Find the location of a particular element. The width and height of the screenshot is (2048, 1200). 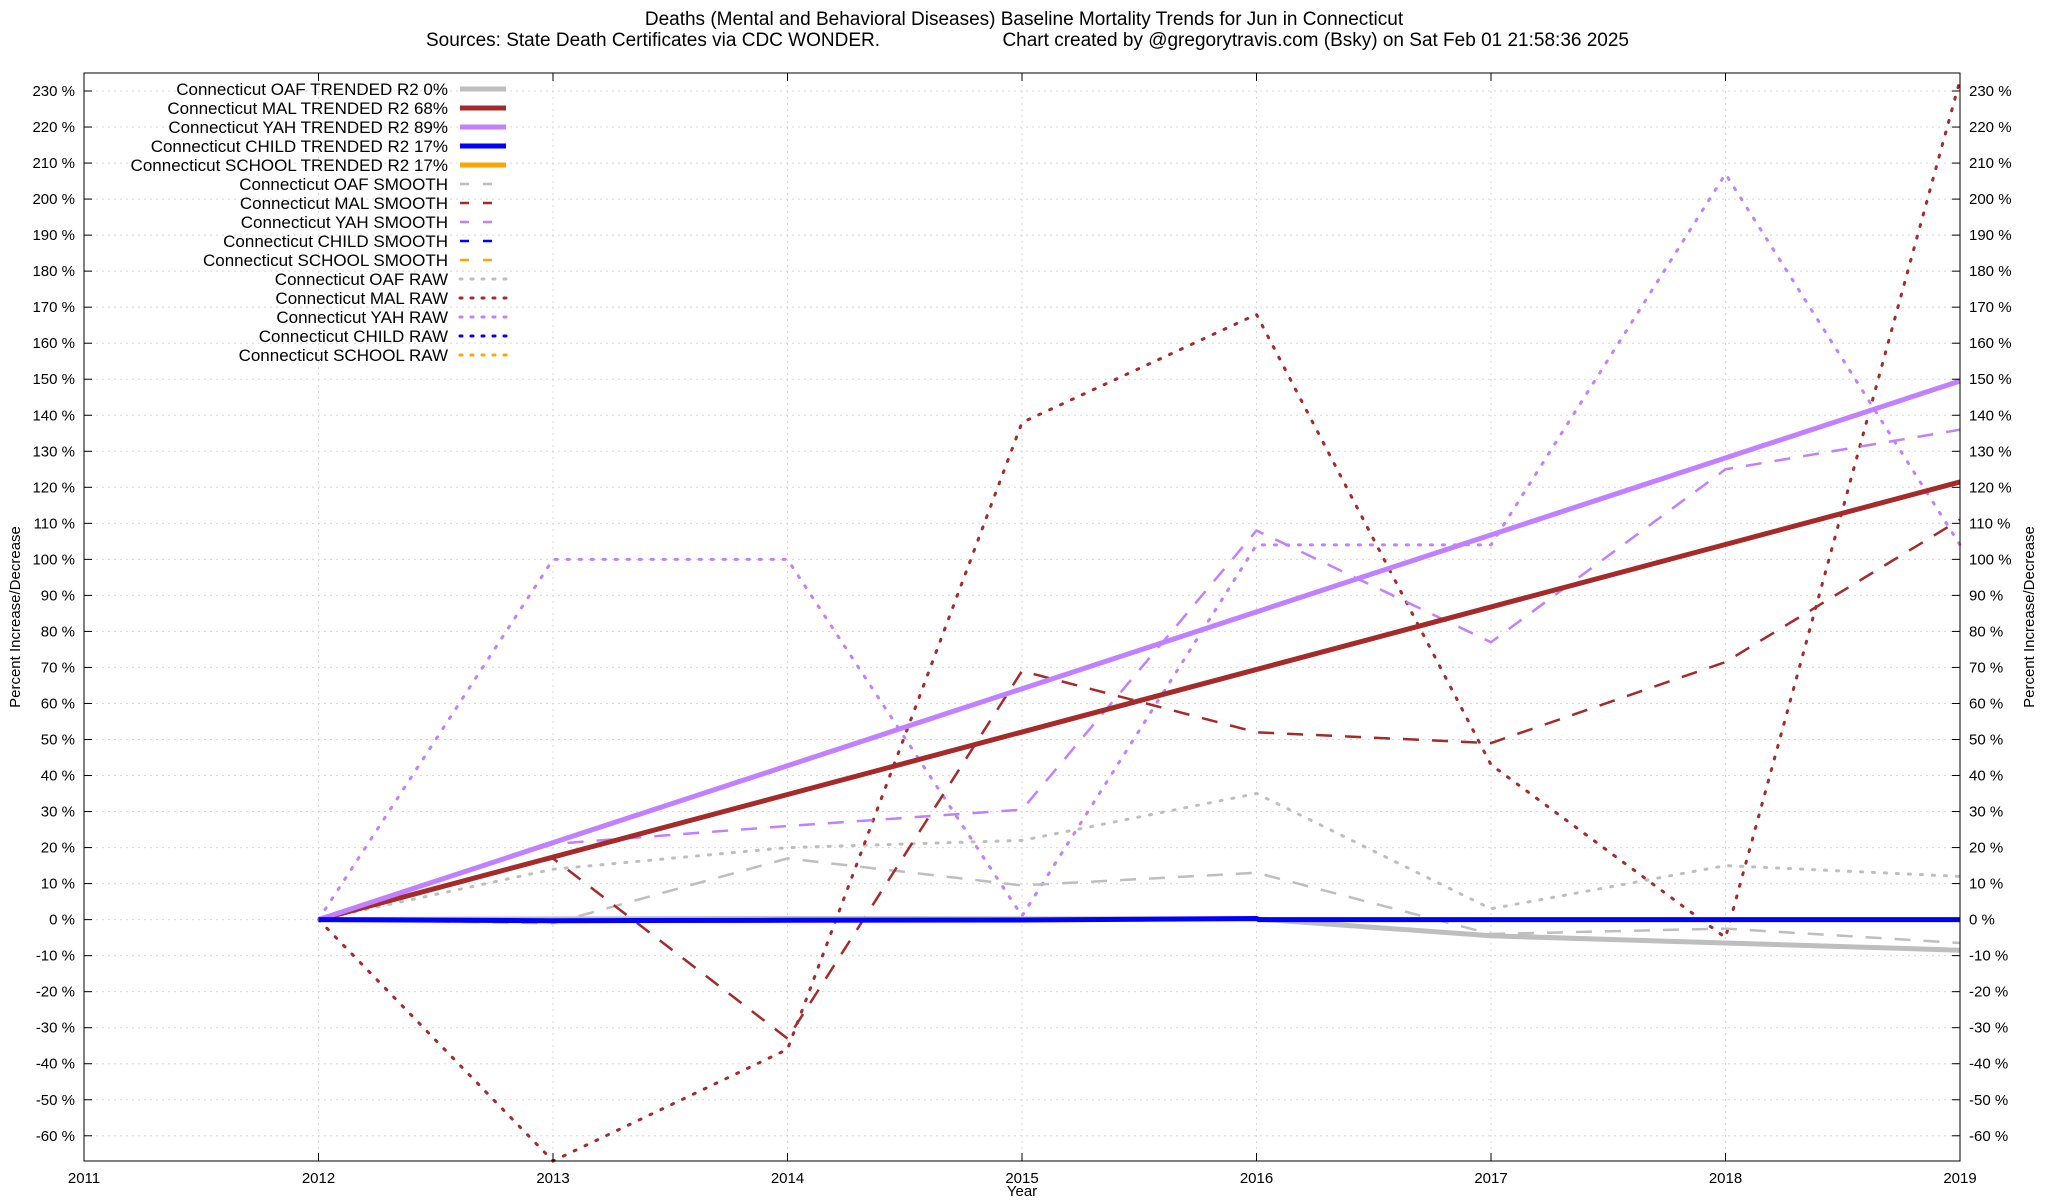

legend-label: Connecticut SCHOOL SMOOTH is located at coordinates (325, 260).